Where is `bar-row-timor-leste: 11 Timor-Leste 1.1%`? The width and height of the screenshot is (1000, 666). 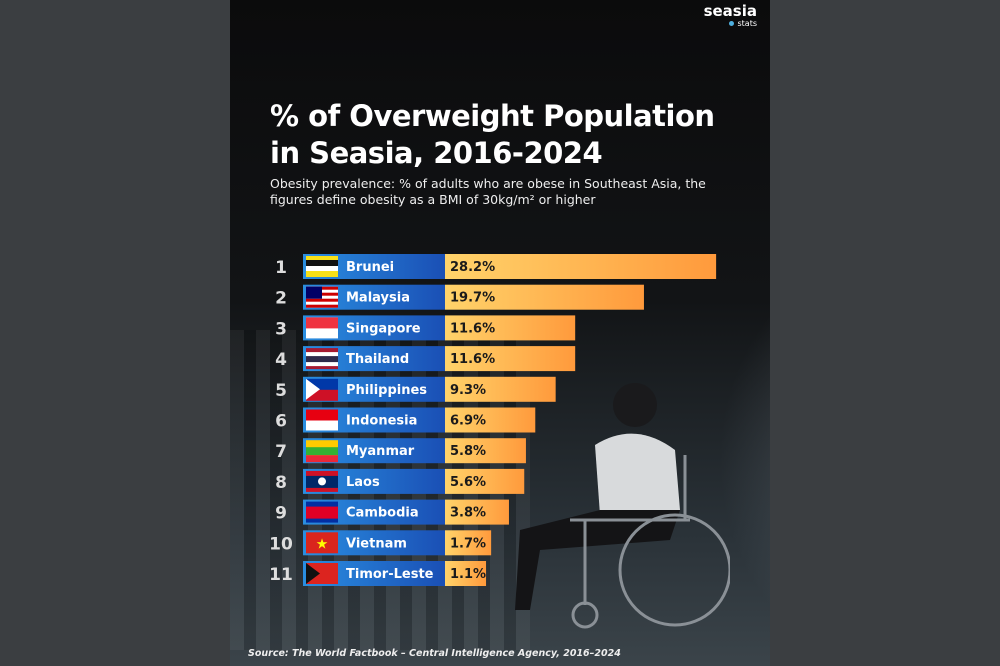
bar-row-timor-leste: 11 Timor-Leste 1.1% is located at coordinates (377, 573).